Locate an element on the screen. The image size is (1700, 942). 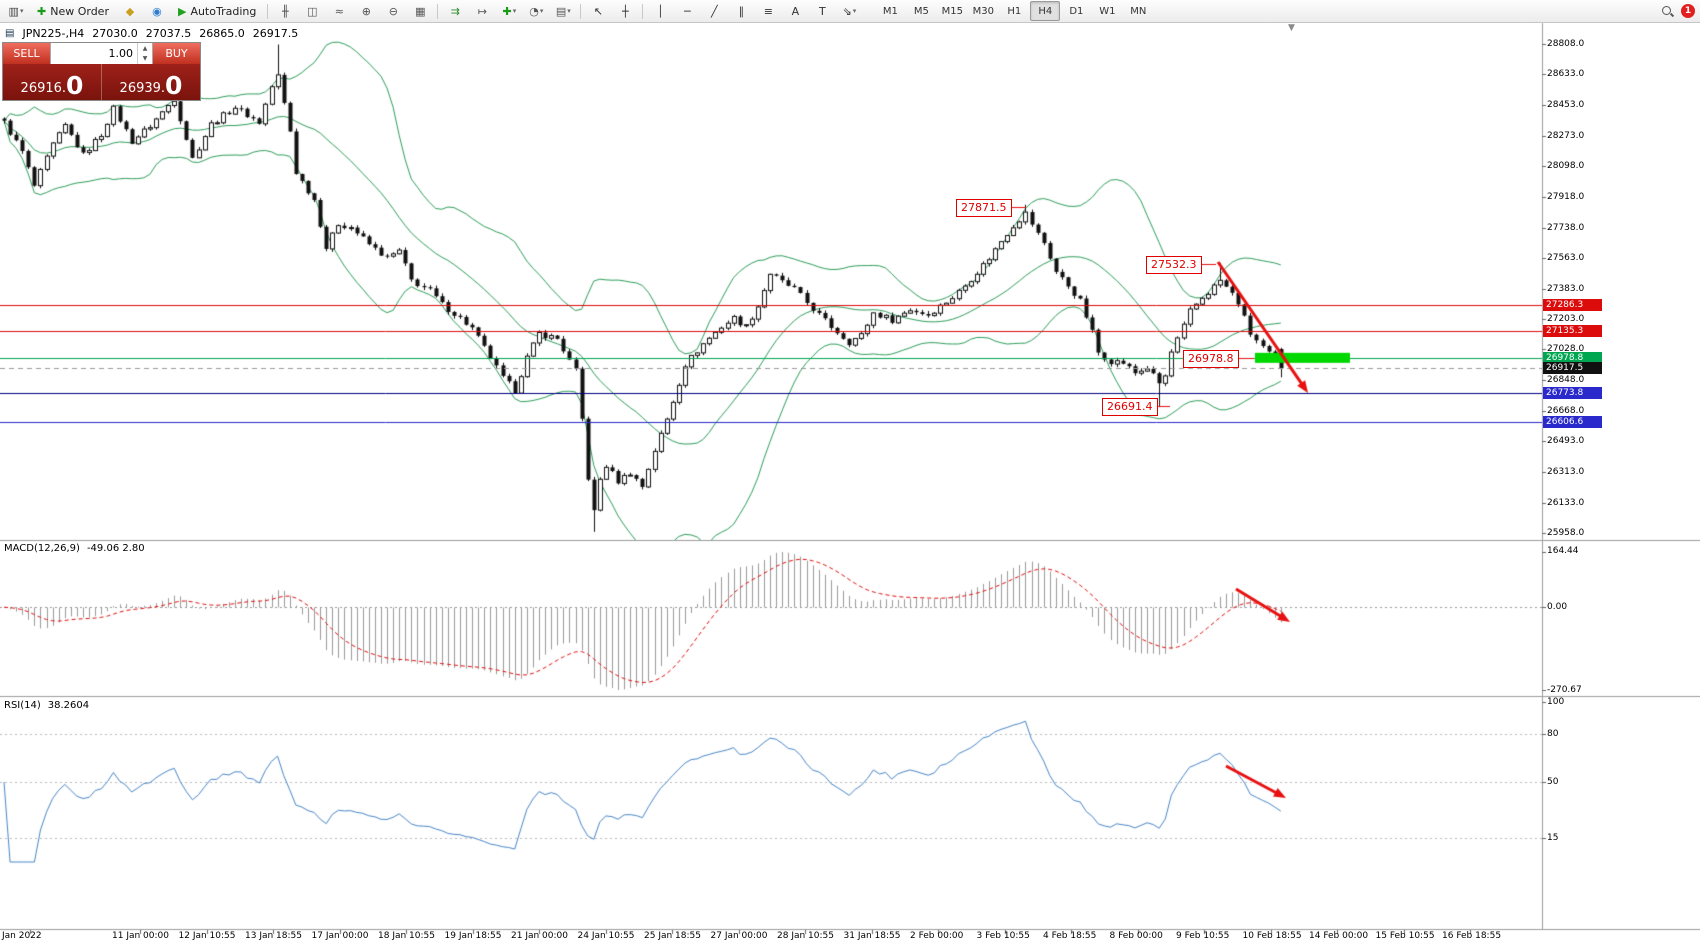
autotrading-button: ▶ AutoTrading is located at coordinates (217, 11).